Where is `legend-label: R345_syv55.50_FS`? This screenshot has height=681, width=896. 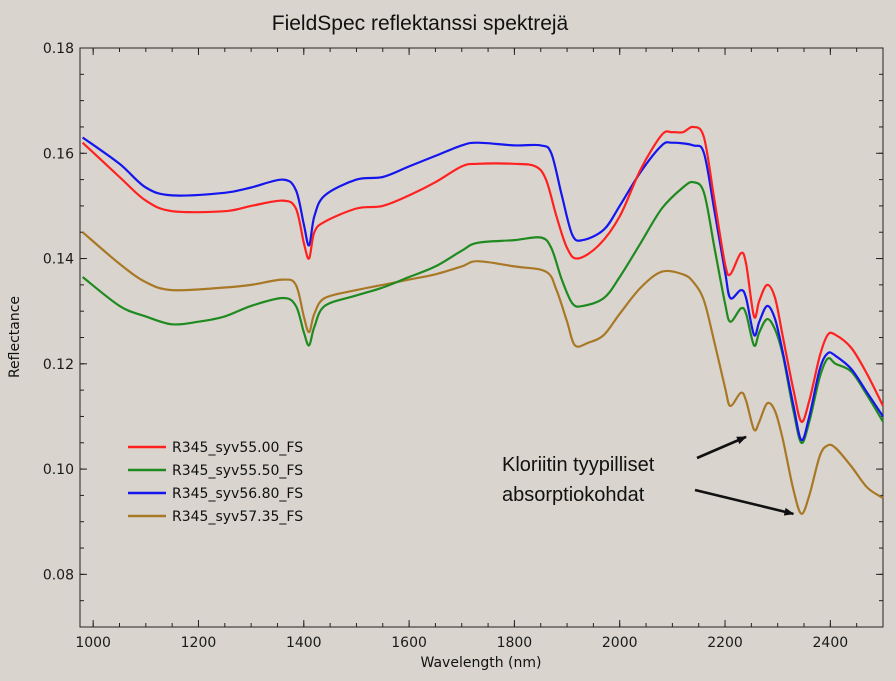 legend-label: R345_syv55.50_FS is located at coordinates (237, 471).